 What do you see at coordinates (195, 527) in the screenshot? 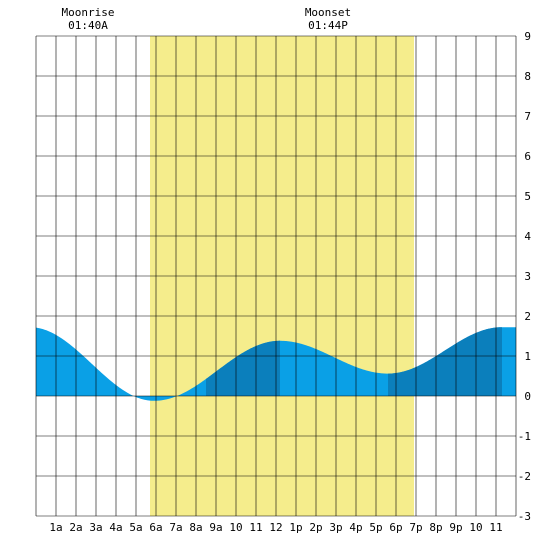
I see `x-tick-label: 8a` at bounding box center [195, 527].